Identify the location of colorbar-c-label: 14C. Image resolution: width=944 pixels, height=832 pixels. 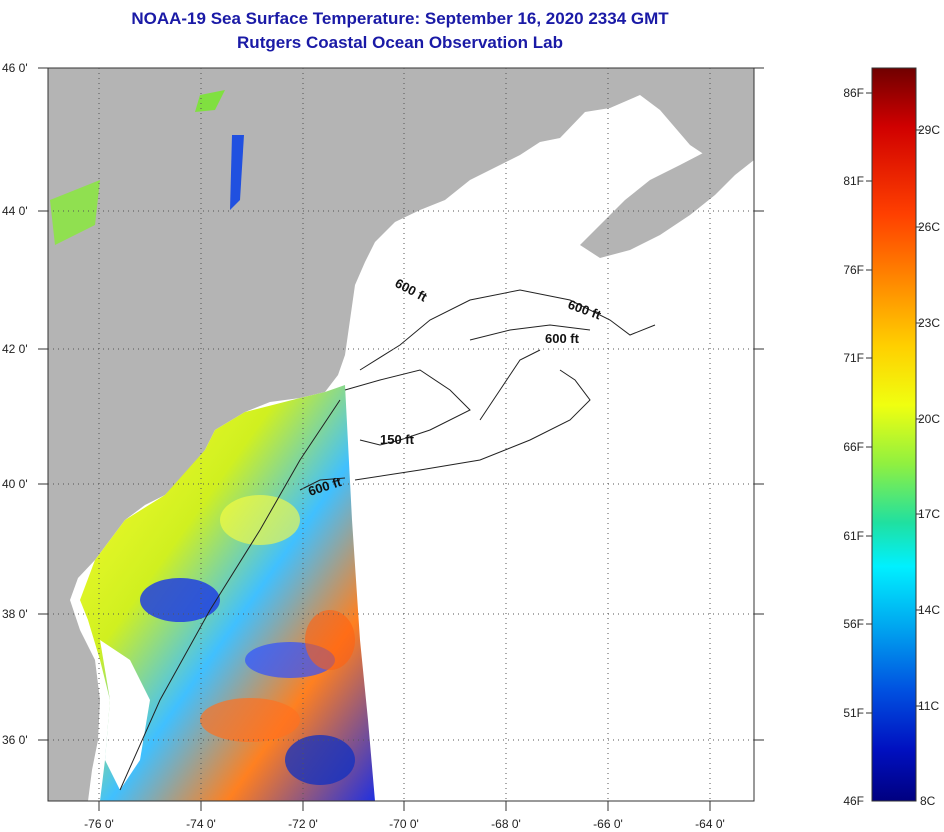
(929, 610).